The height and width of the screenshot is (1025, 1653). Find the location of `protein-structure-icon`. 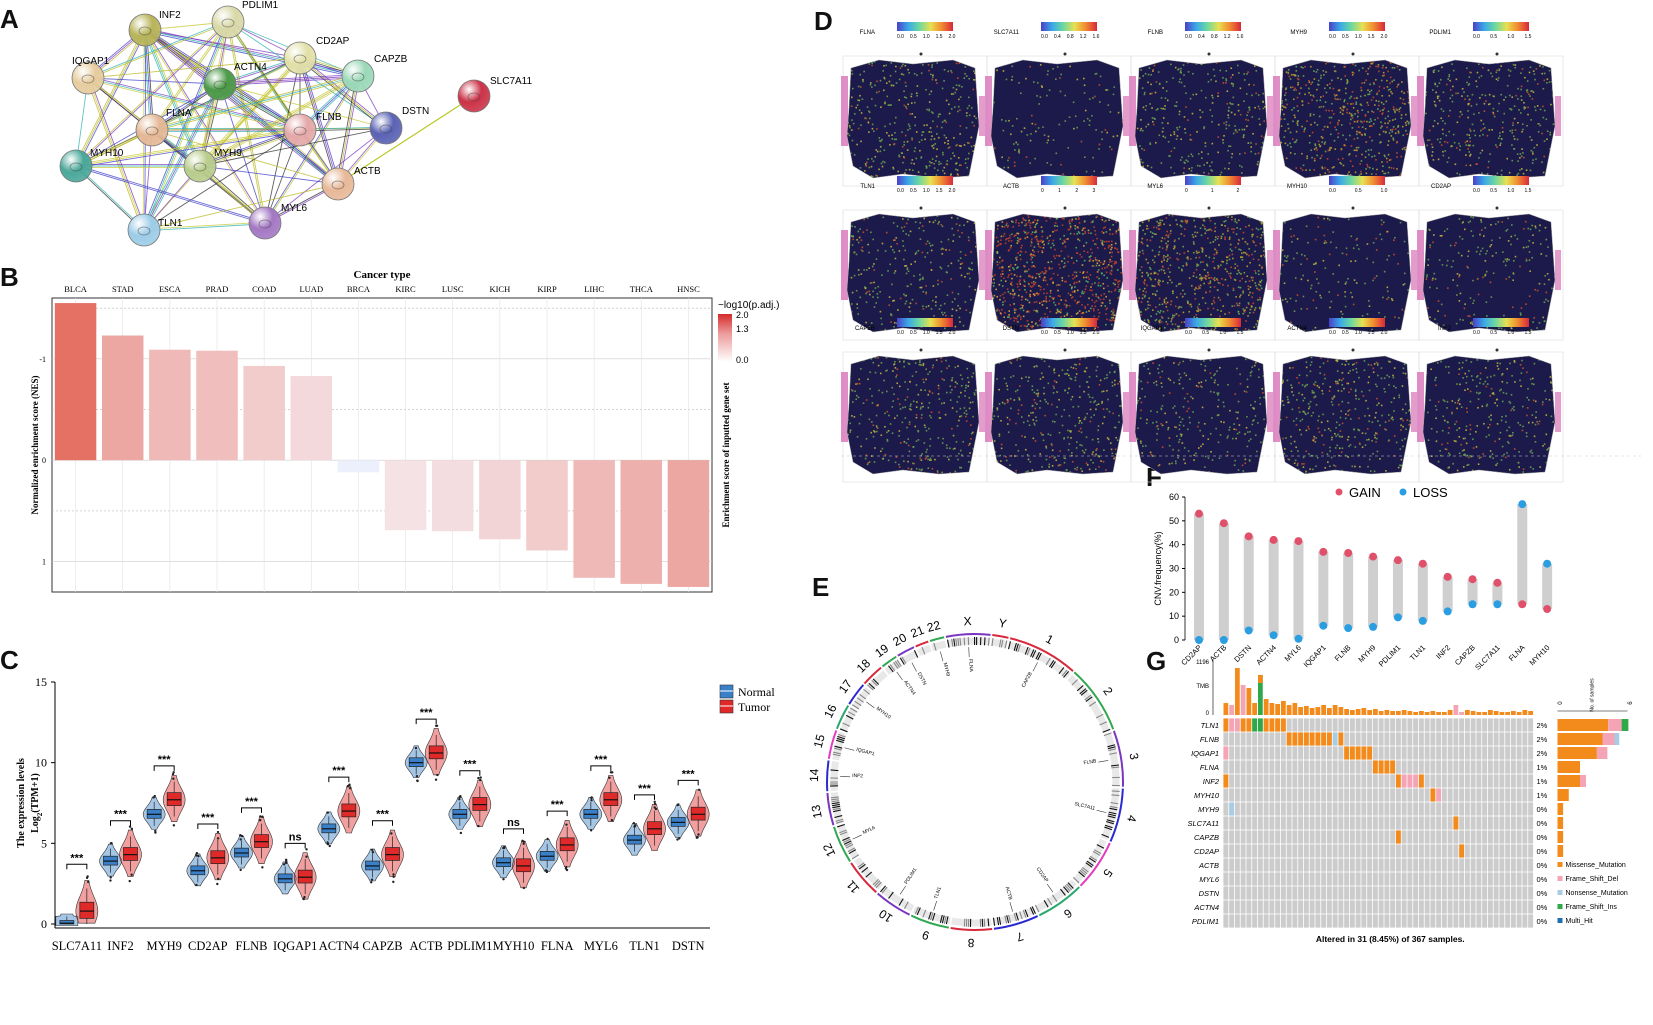

protein-structure-icon is located at coordinates (200, 167).